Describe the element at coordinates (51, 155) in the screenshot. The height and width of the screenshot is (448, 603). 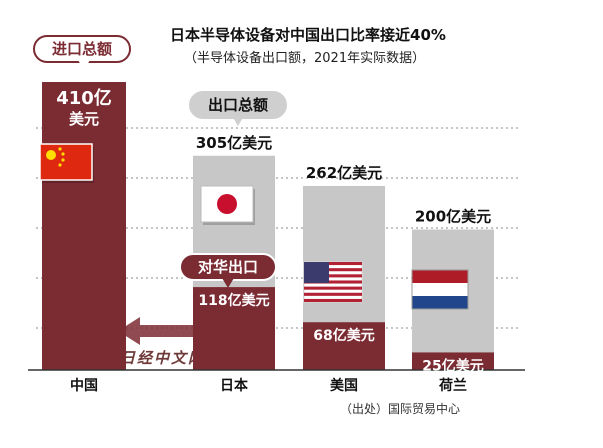
I see `china-flag-big-star` at that location.